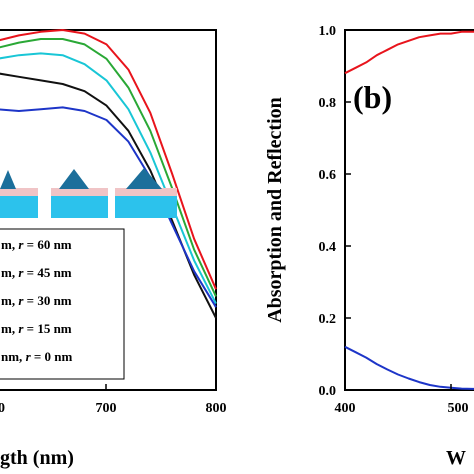 This screenshot has height=474, width=474. What do you see at coordinates (328, 175) in the screenshot?
I see `y-tick-label-0.6: 0.6` at bounding box center [328, 175].